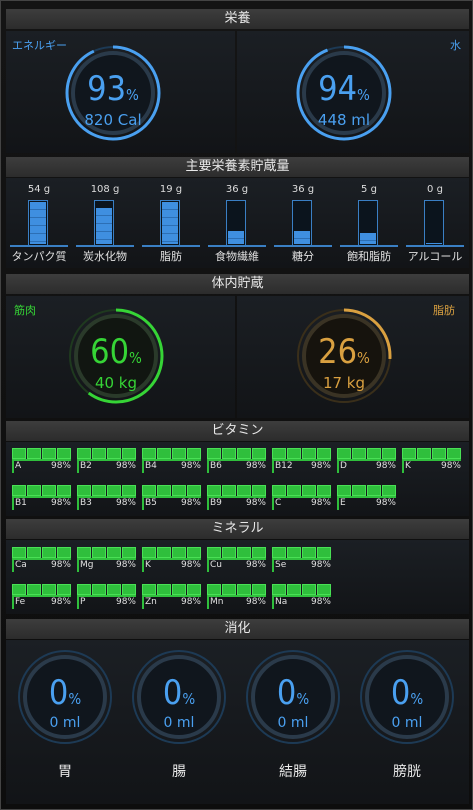  Describe the element at coordinates (113, 93) in the screenshot. I see `energy-ring` at that location.